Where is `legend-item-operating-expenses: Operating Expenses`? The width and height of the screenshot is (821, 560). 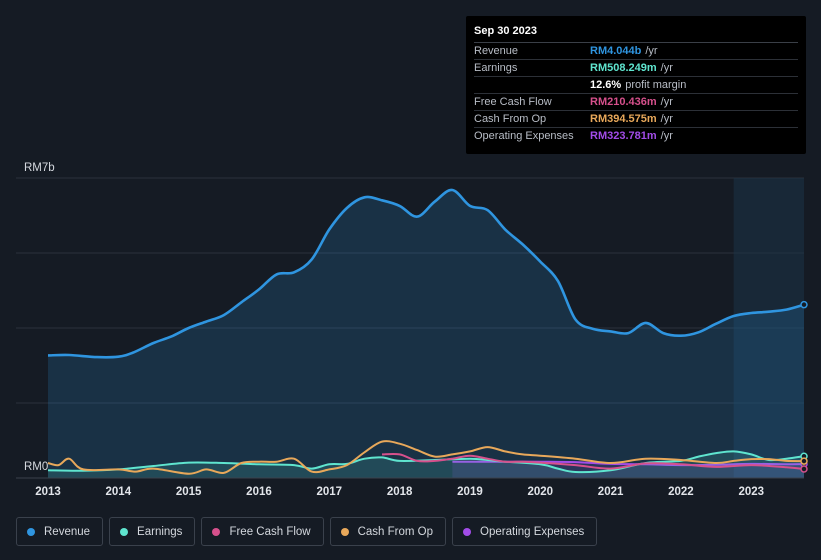
legend-item-operating-expenses: Operating Expenses is located at coordinates (525, 531).